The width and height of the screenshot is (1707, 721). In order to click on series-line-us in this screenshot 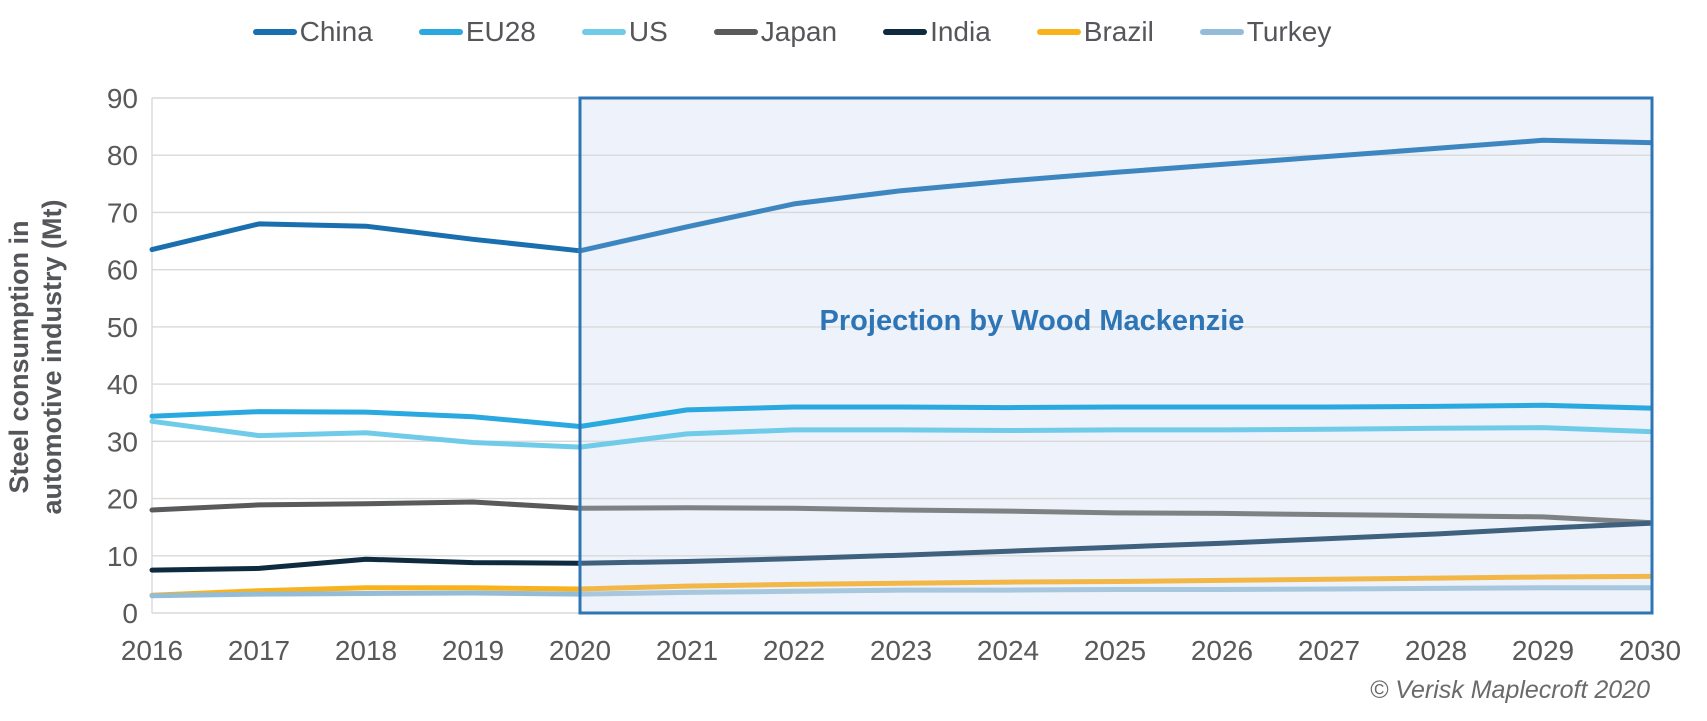, I will do `click(901, 434)`.